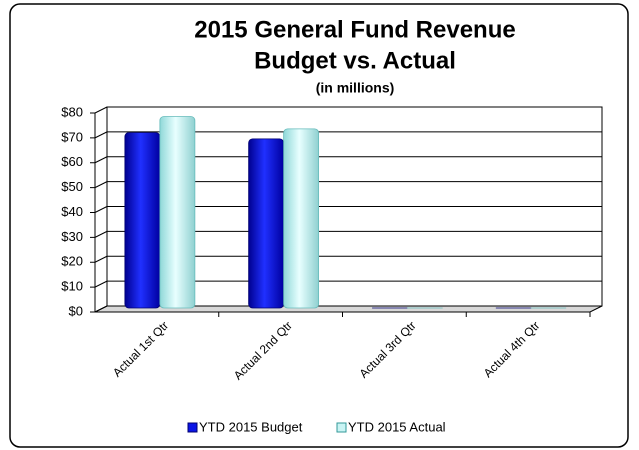 This screenshot has width=639, height=450. Describe the element at coordinates (355, 88) in the screenshot. I see `unit-note: (in millions)` at that location.